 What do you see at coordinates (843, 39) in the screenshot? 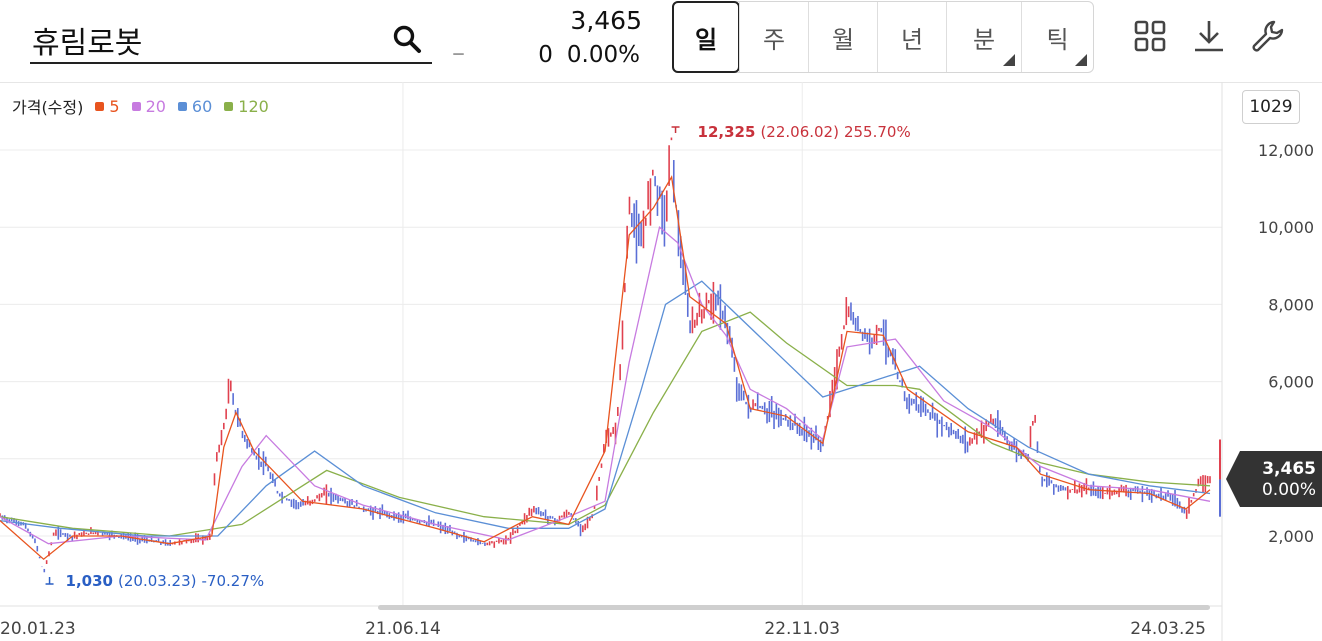
I see `tab-label: 월` at bounding box center [843, 39].